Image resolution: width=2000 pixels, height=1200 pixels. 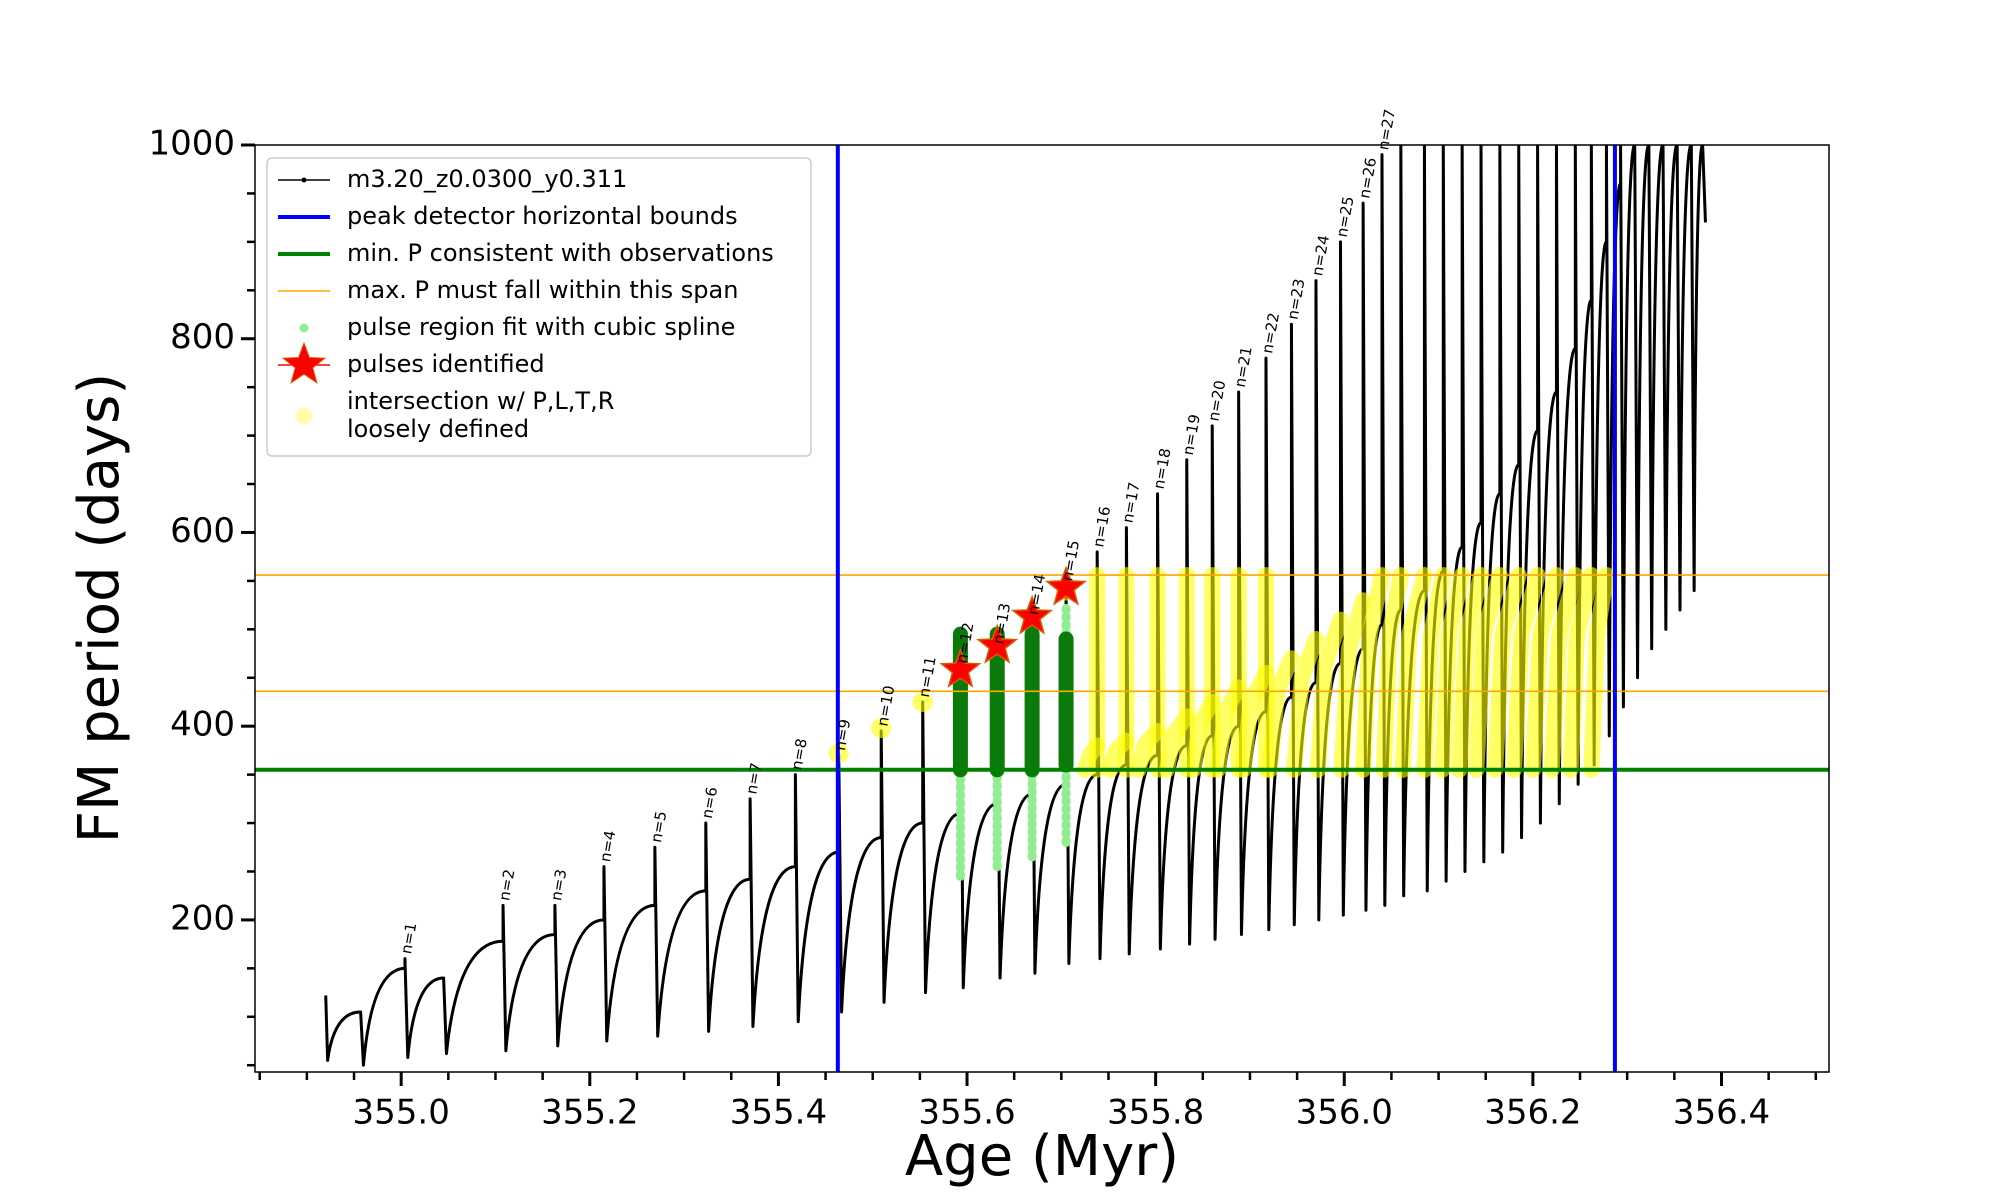 I want to click on legend-label: pulse region fit with cubic spline, so click(x=541, y=327).